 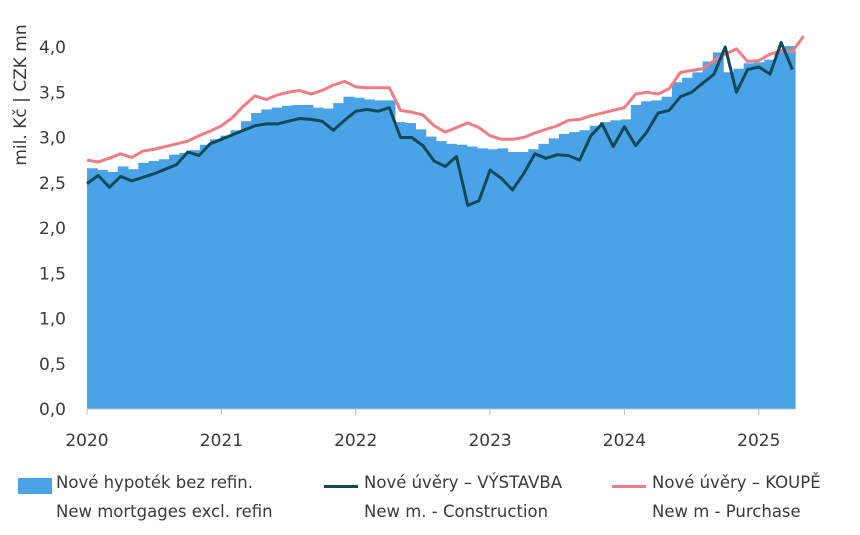 I want to click on x-tick-label: 2024, so click(x=624, y=441).